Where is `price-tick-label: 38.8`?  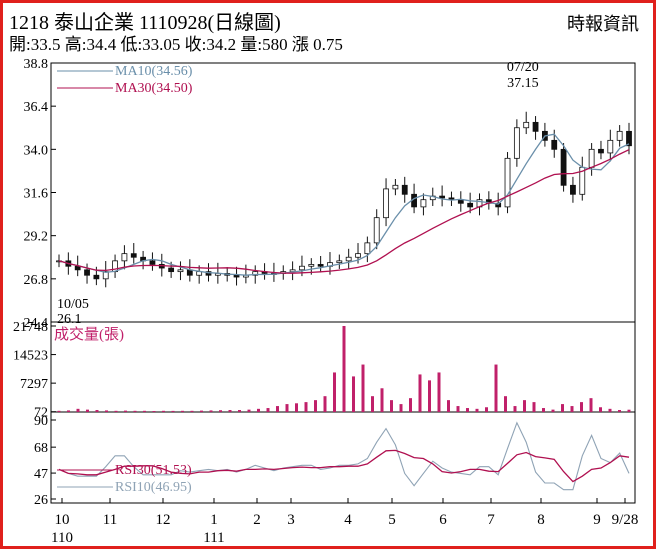
price-tick-label: 38.8 is located at coordinates (36, 64).